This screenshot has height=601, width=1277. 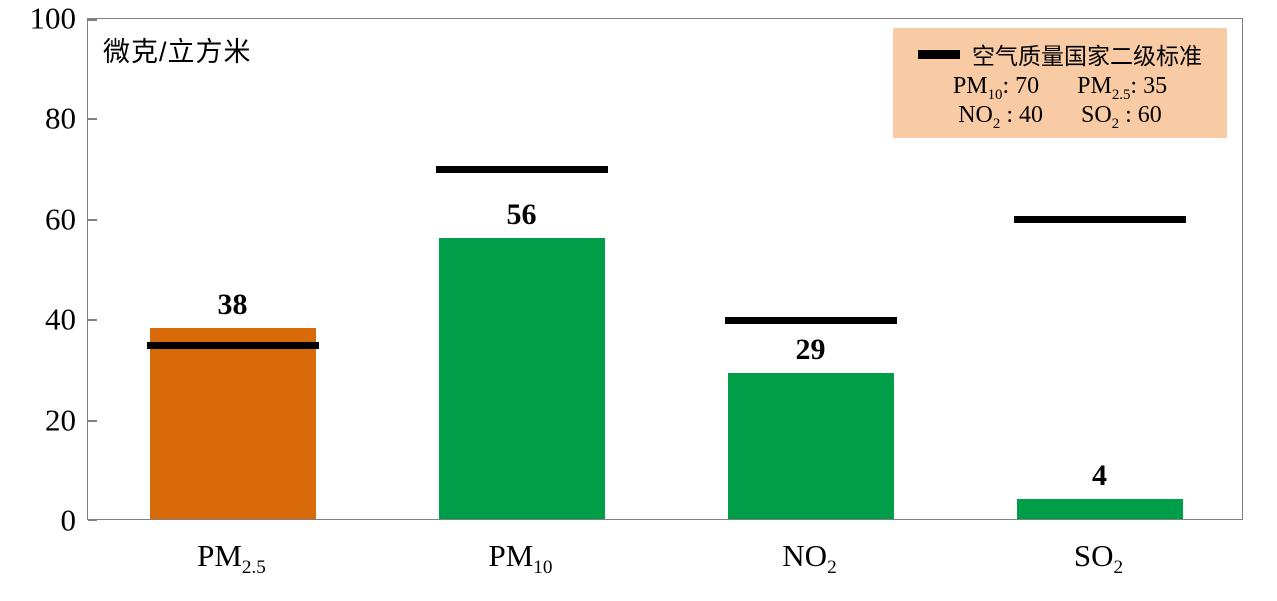 I want to click on legend-row-2: NO2 : 40 SO2 : 60, so click(x=1060, y=117).